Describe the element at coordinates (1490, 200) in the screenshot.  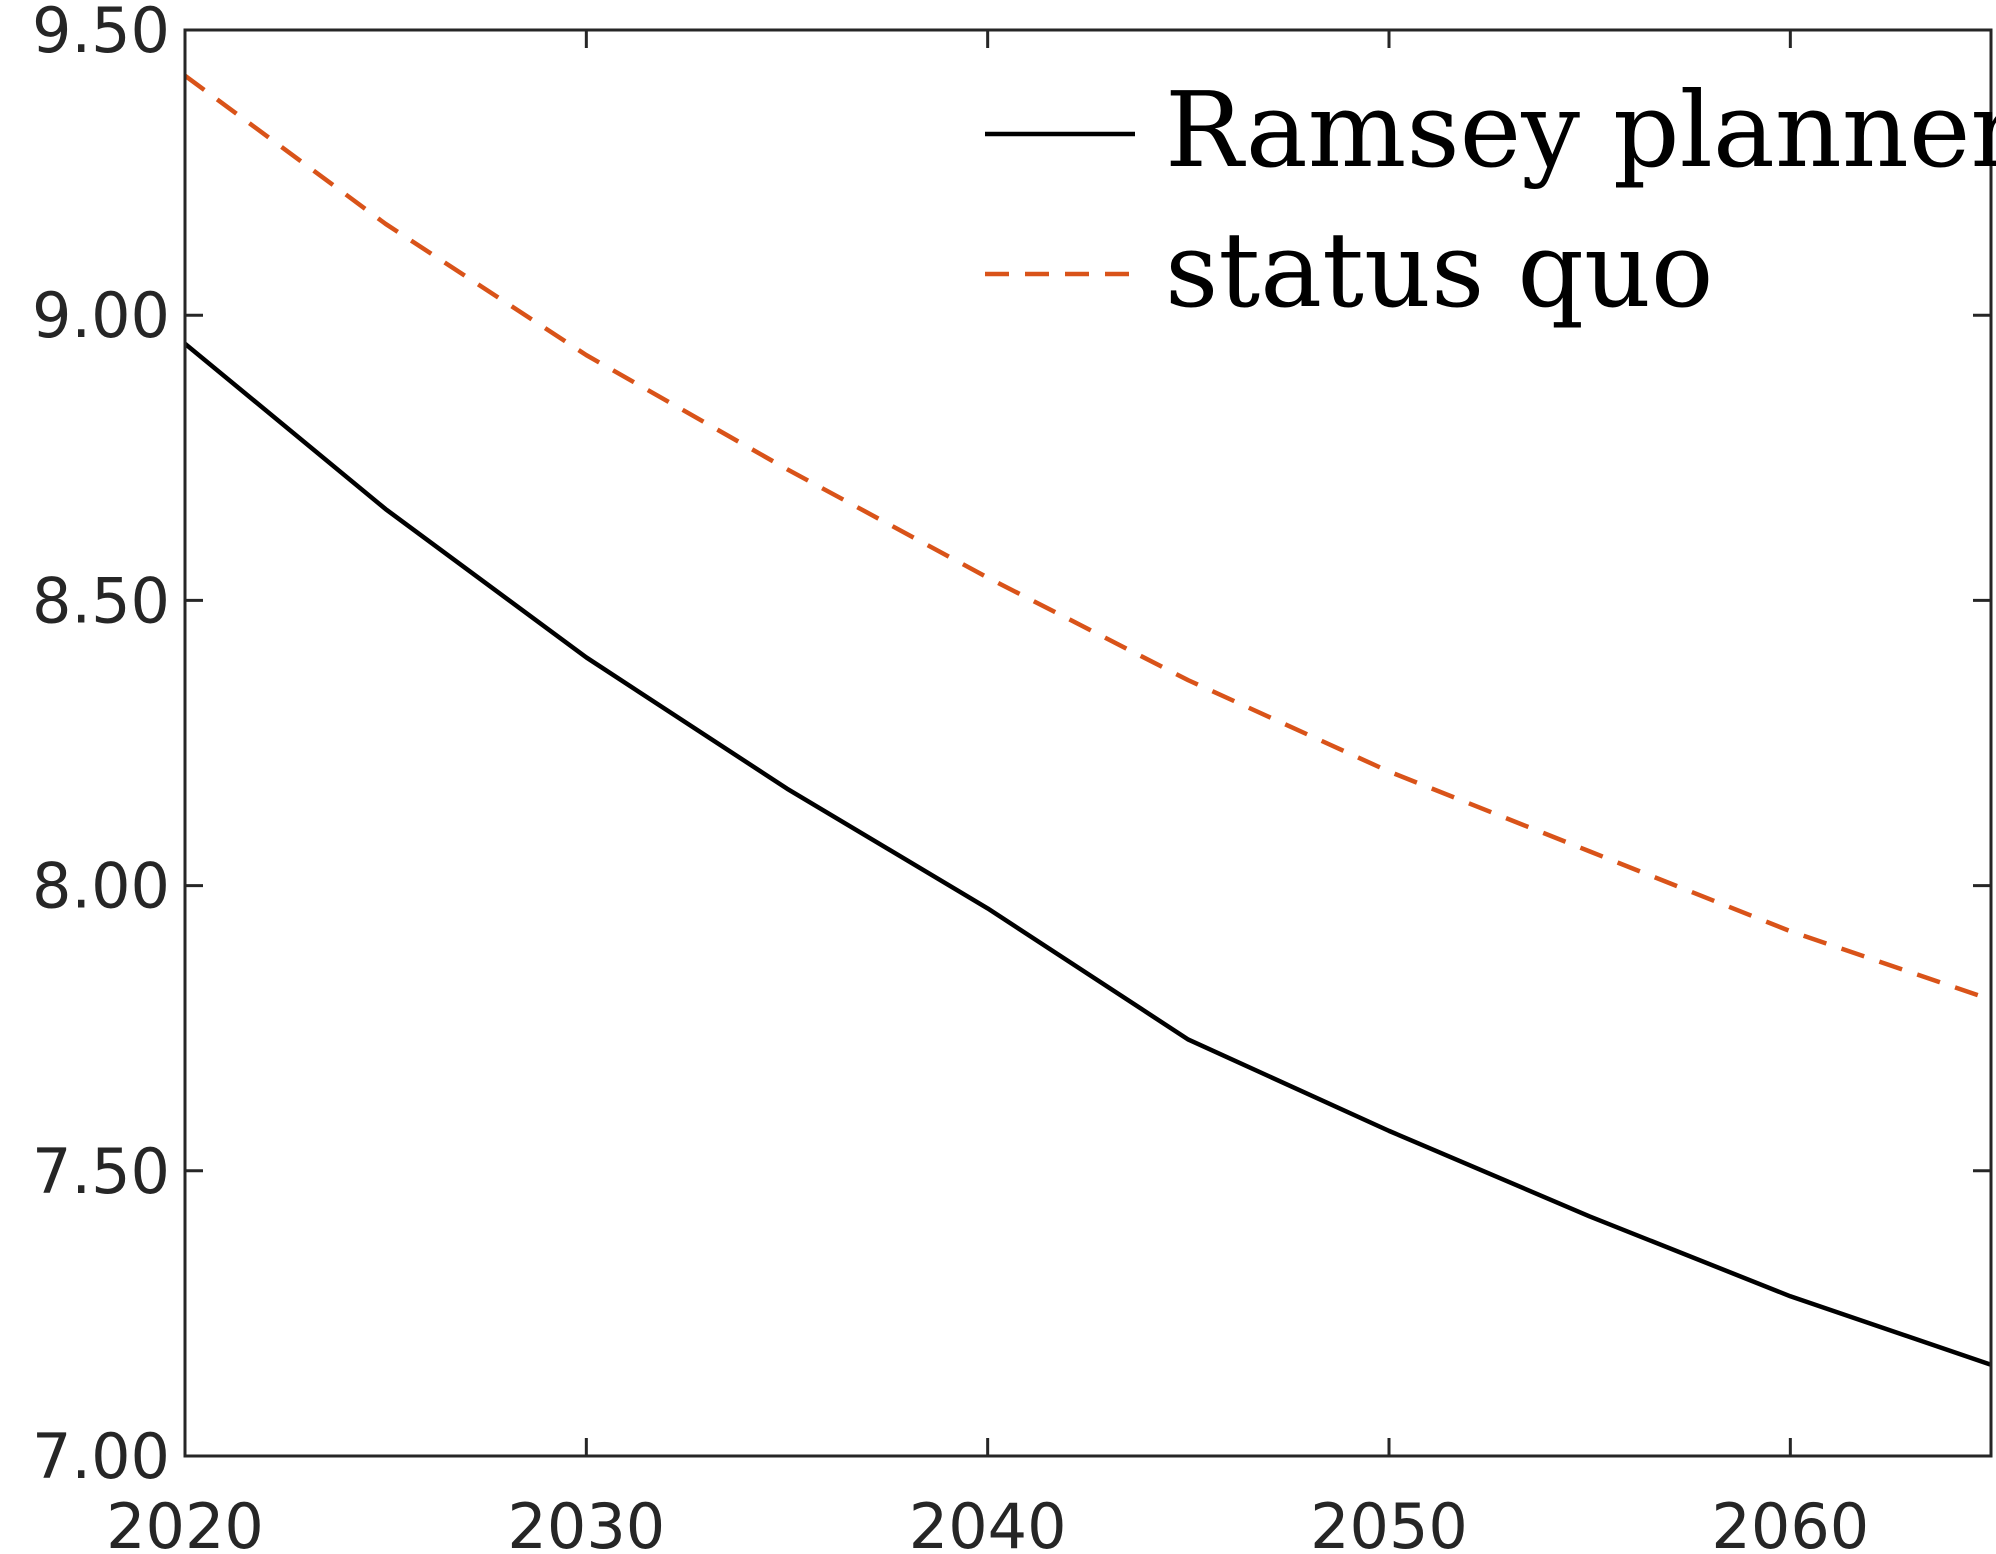
I see `legend: Ramsey planner status quo` at that location.